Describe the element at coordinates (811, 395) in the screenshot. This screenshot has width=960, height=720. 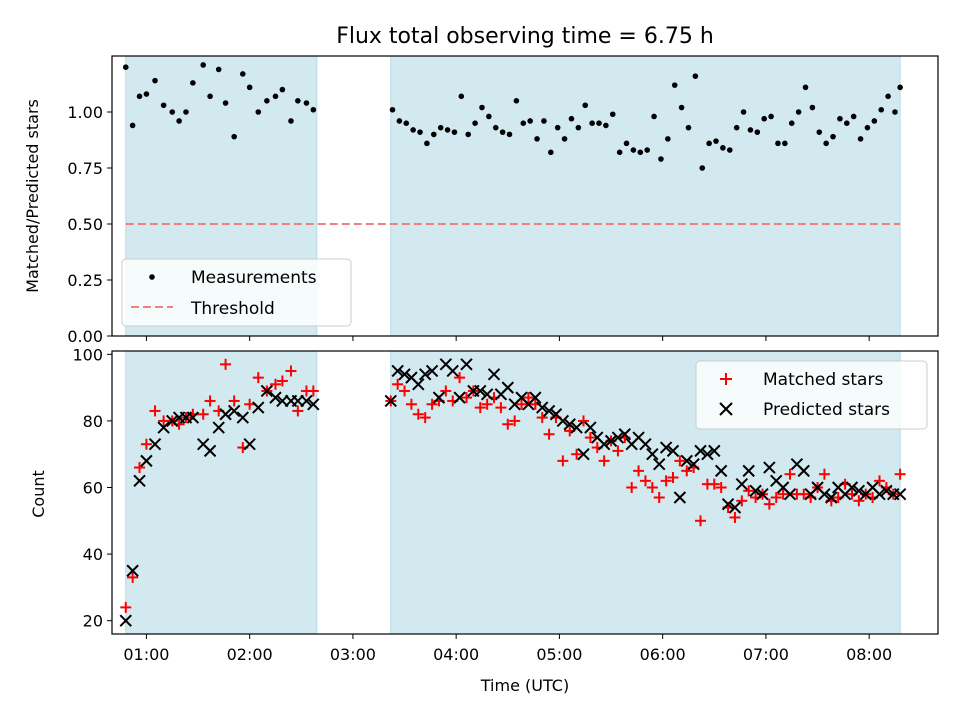
I see `bottom-legend: Matched stars Predicted stars` at that location.